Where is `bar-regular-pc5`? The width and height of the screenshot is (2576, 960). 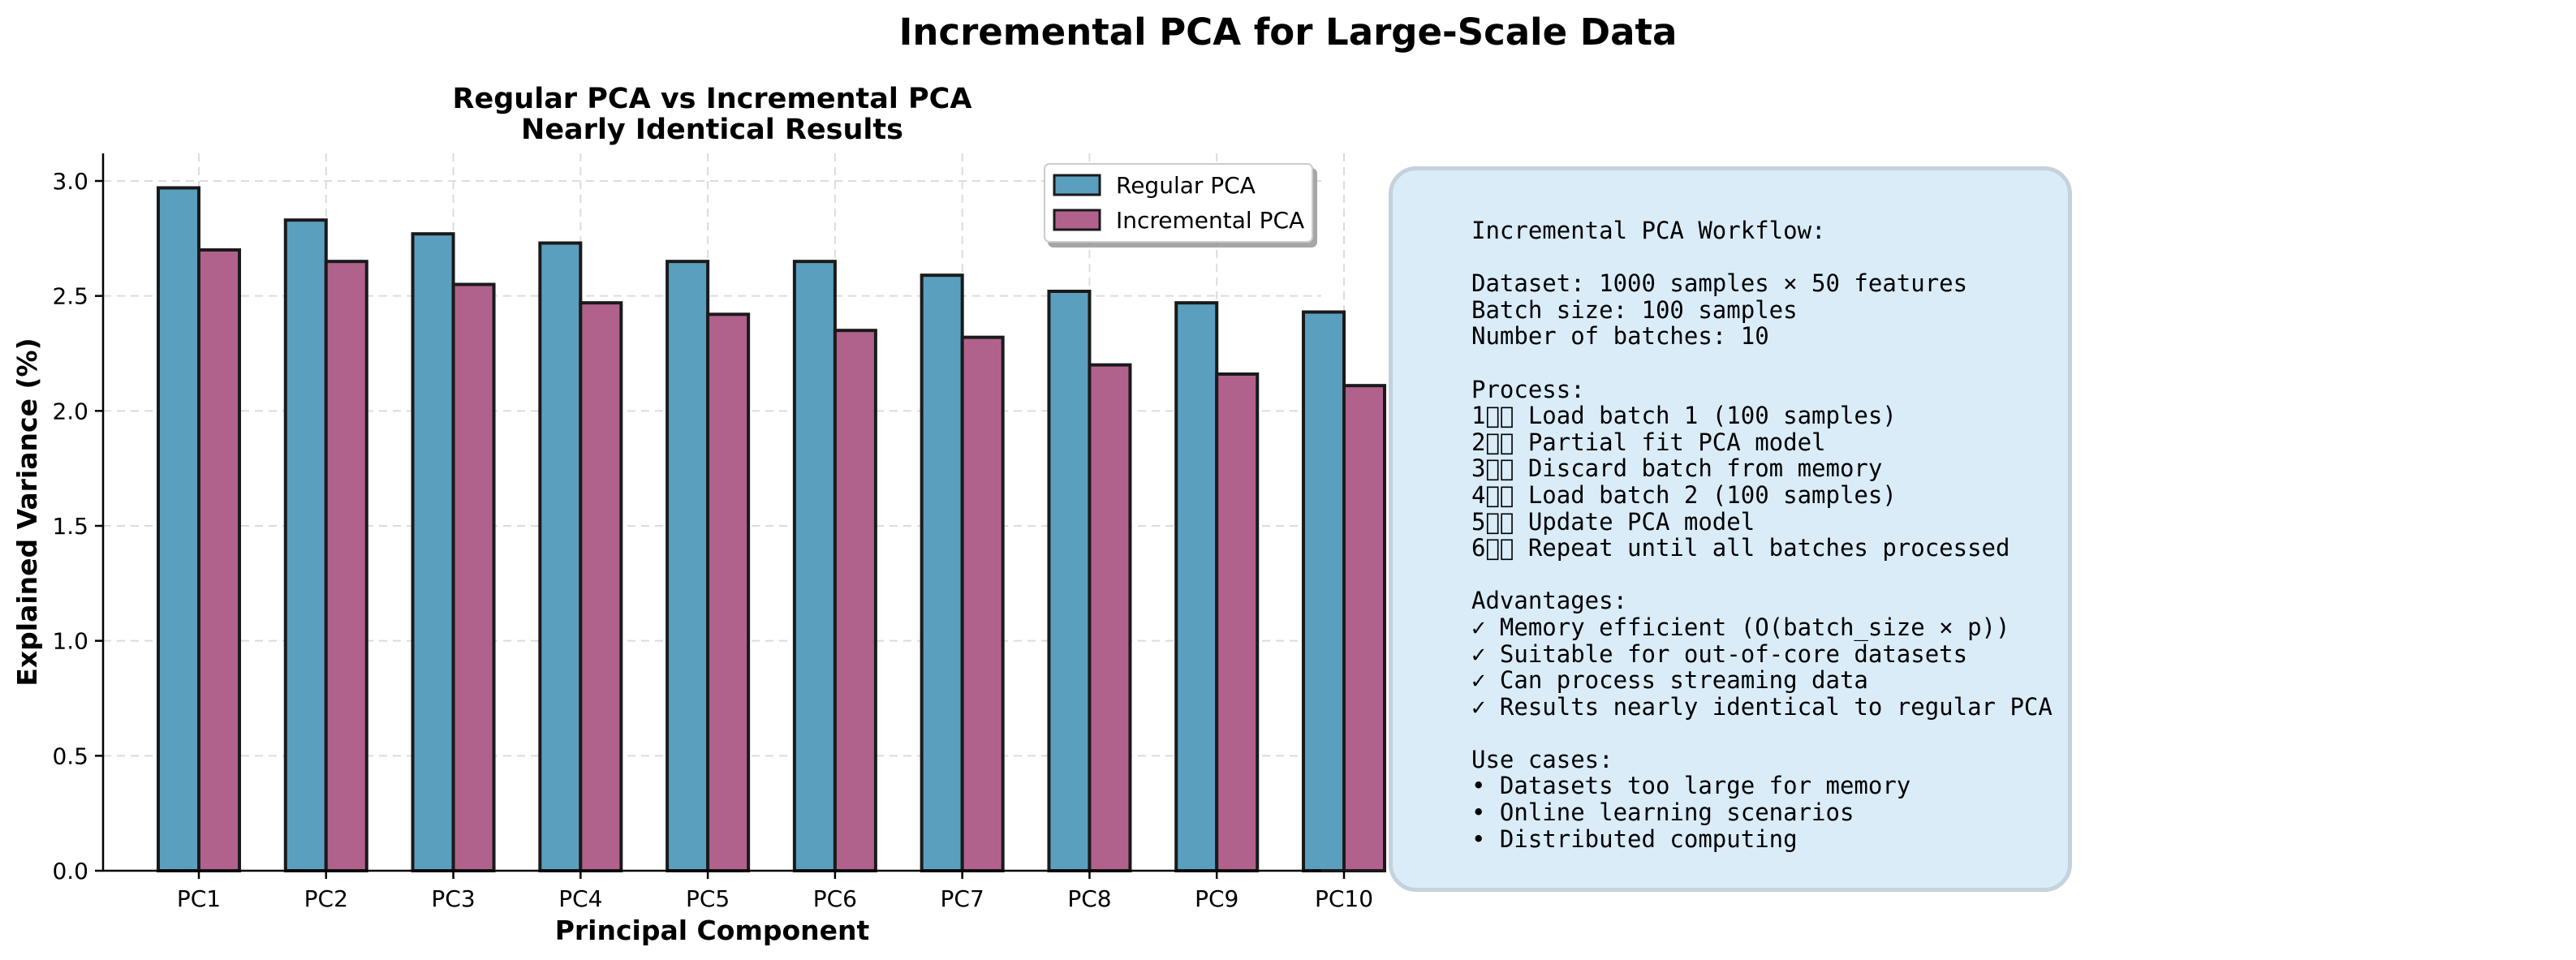 bar-regular-pc5 is located at coordinates (688, 566).